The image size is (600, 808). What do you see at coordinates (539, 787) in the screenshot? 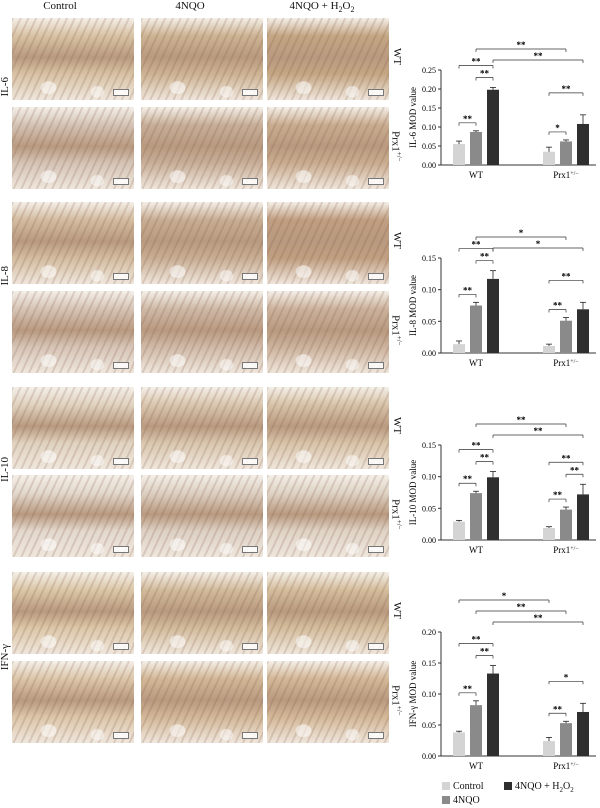
I see `legend-item-4nqo-h2o2: 4NQO + H2O2` at bounding box center [539, 787].